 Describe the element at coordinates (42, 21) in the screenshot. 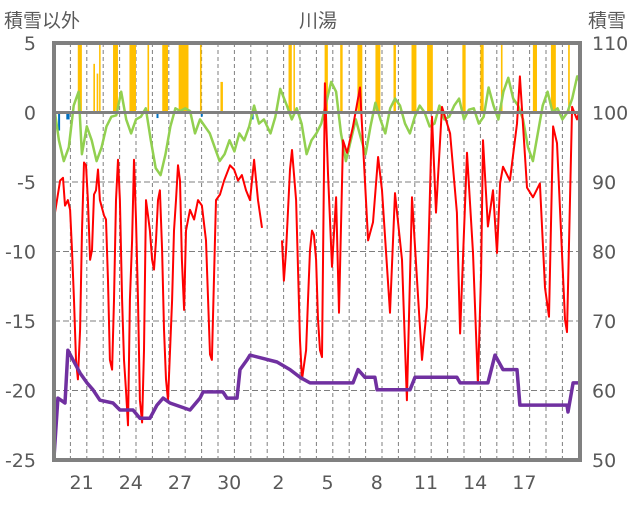

I see `left-axis-title: 積雪以外` at that location.